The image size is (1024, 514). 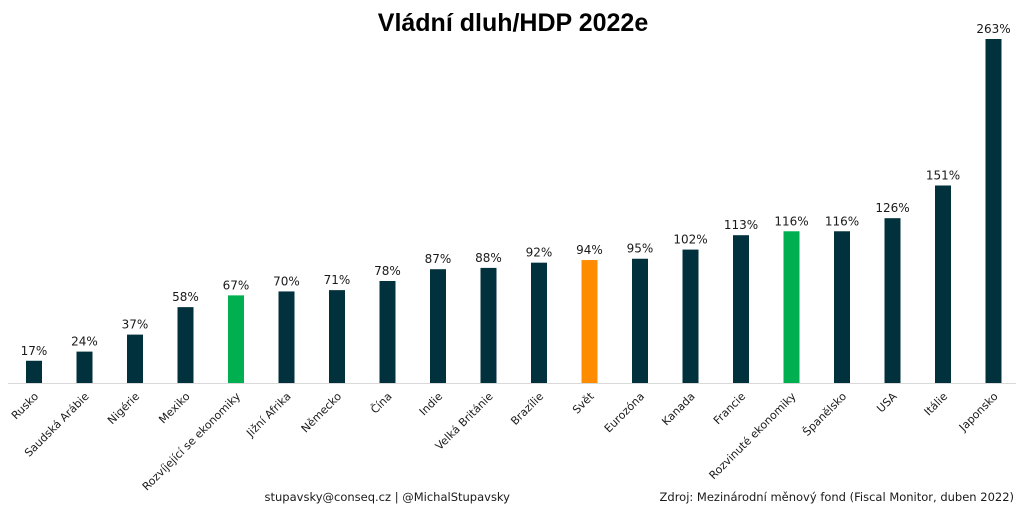 What do you see at coordinates (539, 253) in the screenshot?
I see `value-label: 92%` at bounding box center [539, 253].